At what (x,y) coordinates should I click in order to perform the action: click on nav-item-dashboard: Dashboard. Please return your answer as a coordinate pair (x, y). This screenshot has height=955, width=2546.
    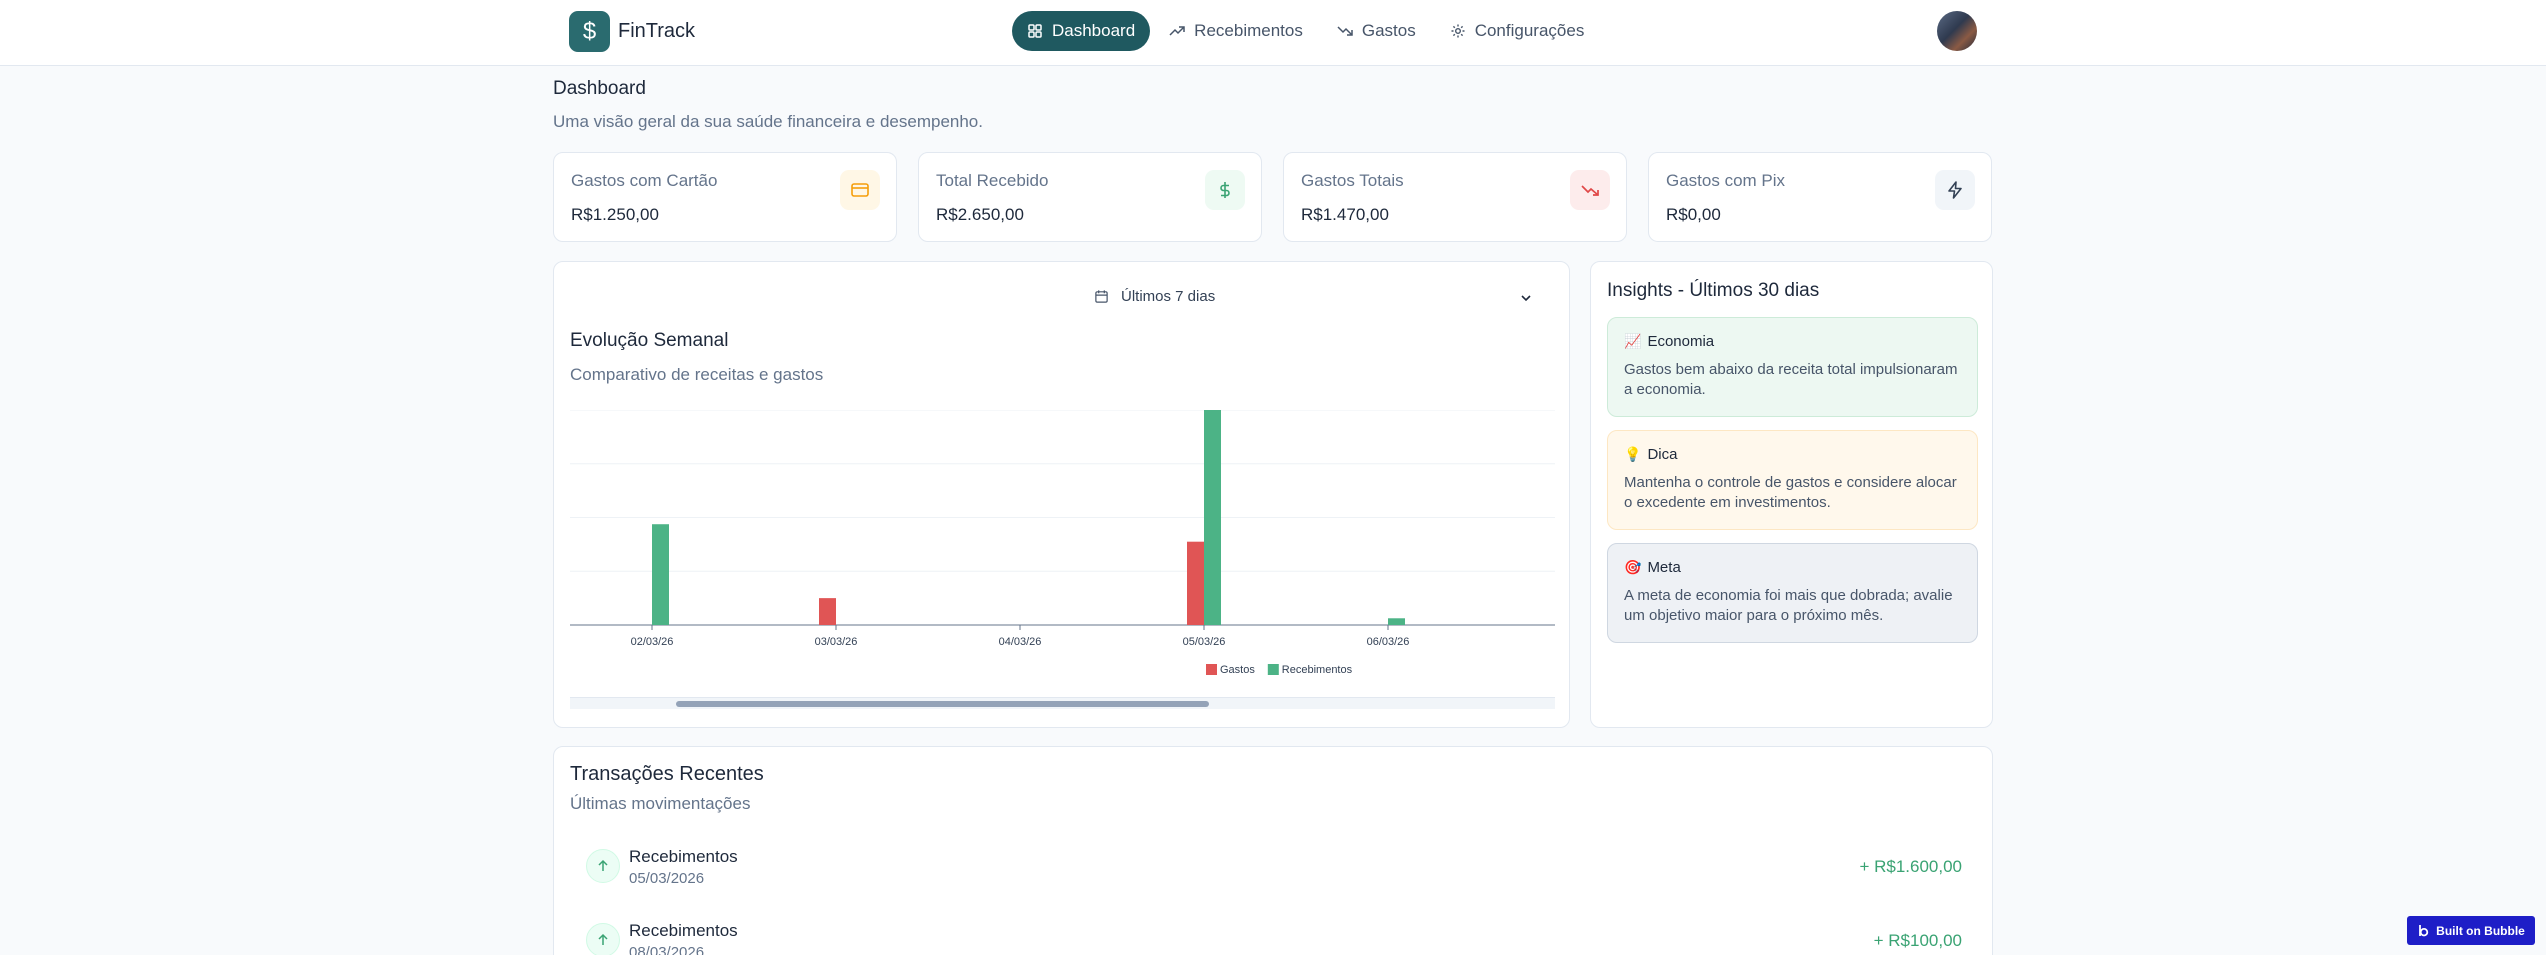
    Looking at the image, I should click on (1081, 31).